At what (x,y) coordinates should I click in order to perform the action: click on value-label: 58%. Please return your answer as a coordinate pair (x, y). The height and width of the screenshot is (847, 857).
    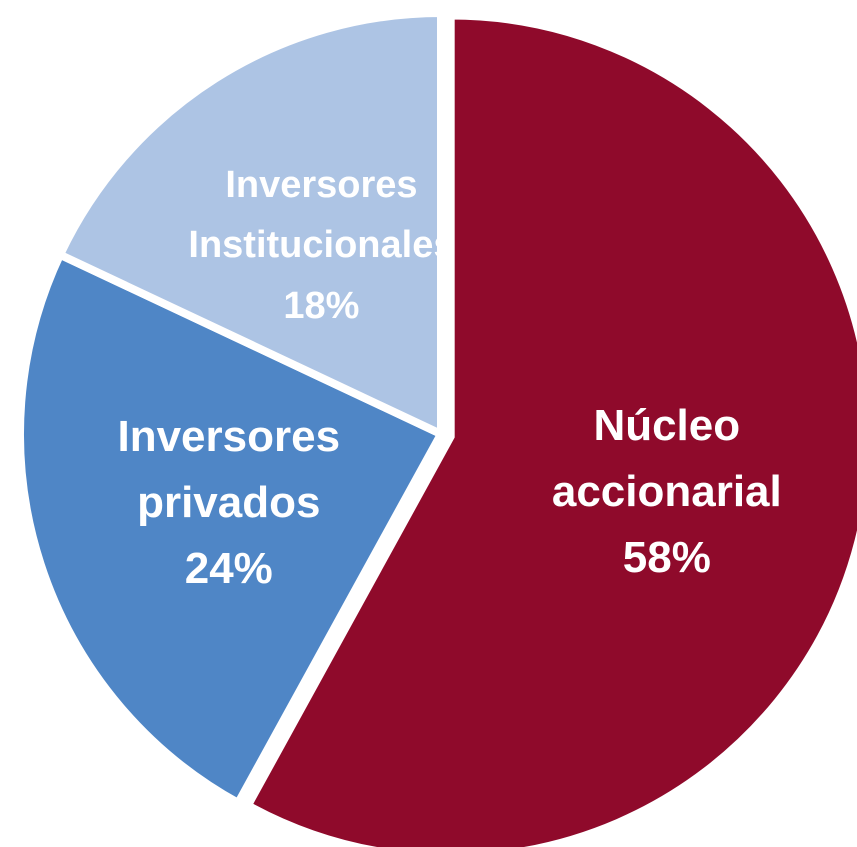
    Looking at the image, I should click on (666, 557).